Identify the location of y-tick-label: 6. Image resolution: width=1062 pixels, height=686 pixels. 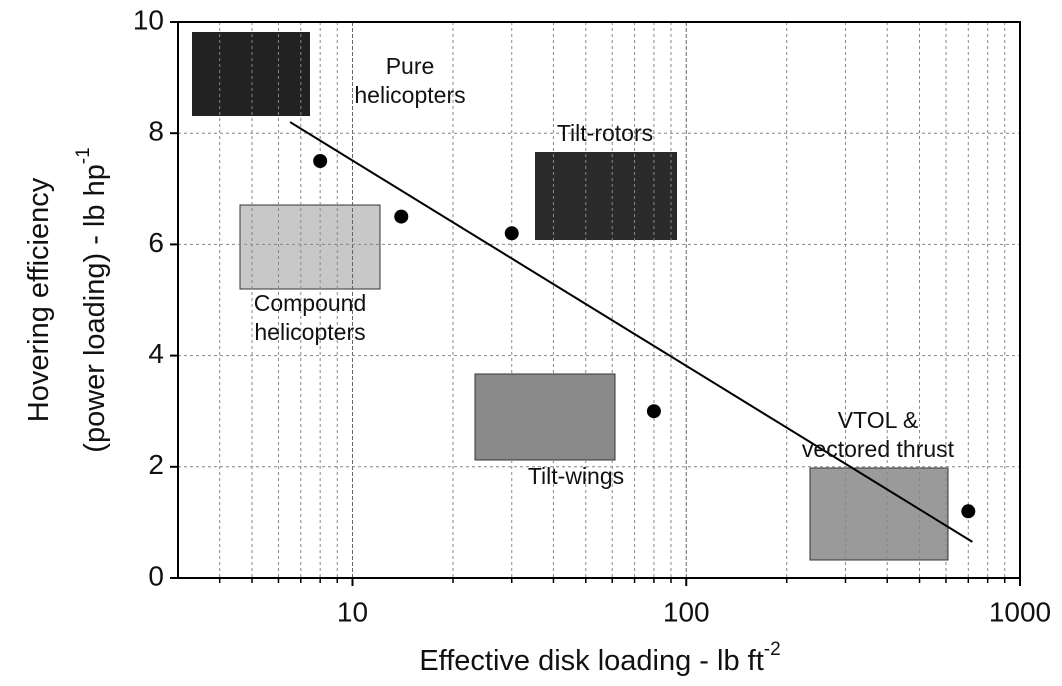
(156, 242).